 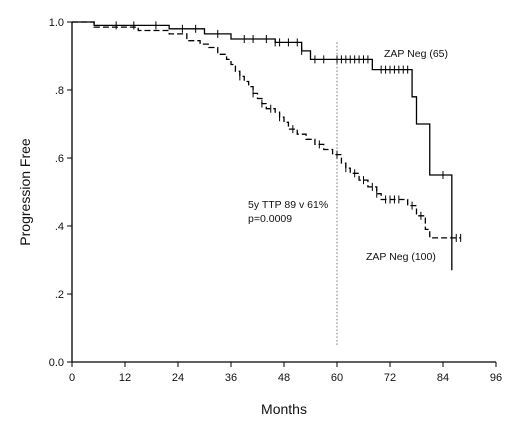 I want to click on x-tick-label: 84, so click(x=443, y=378).